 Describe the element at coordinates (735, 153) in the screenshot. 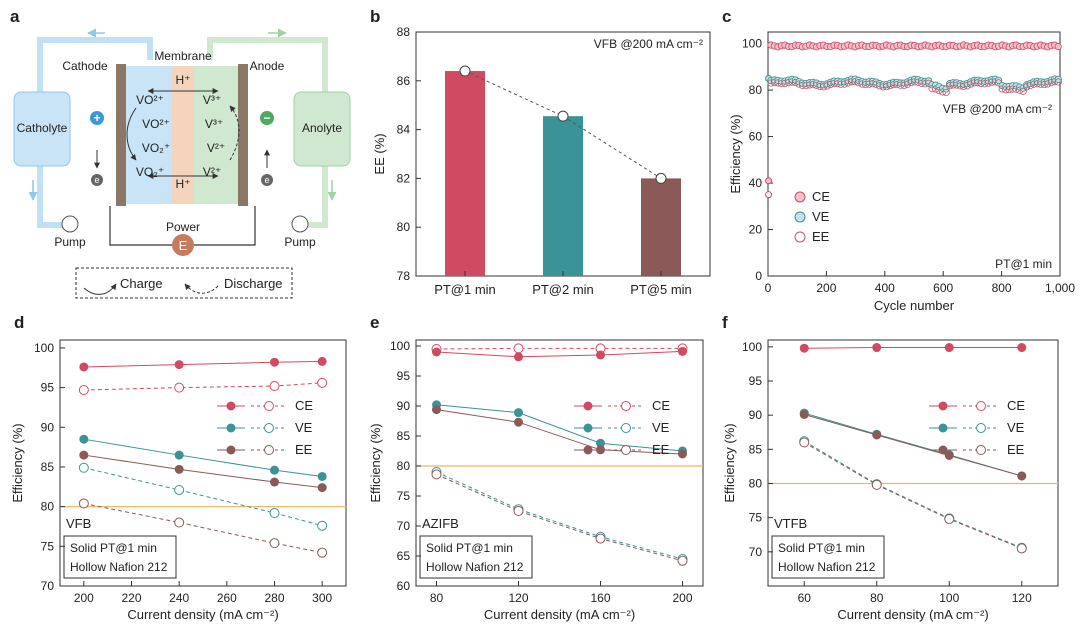

I see `y-axis-label-c: Efficiency (%)` at that location.